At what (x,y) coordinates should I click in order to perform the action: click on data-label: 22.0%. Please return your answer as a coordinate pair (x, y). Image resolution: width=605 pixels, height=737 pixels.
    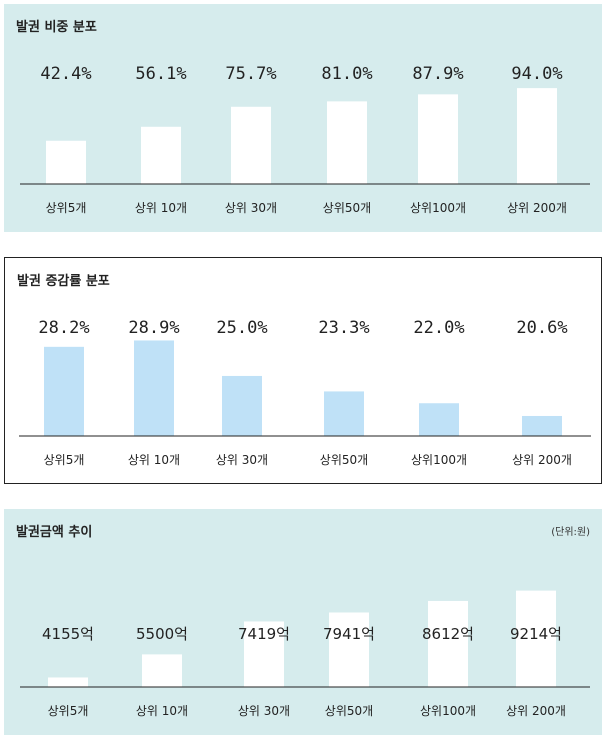
    Looking at the image, I should click on (438, 328).